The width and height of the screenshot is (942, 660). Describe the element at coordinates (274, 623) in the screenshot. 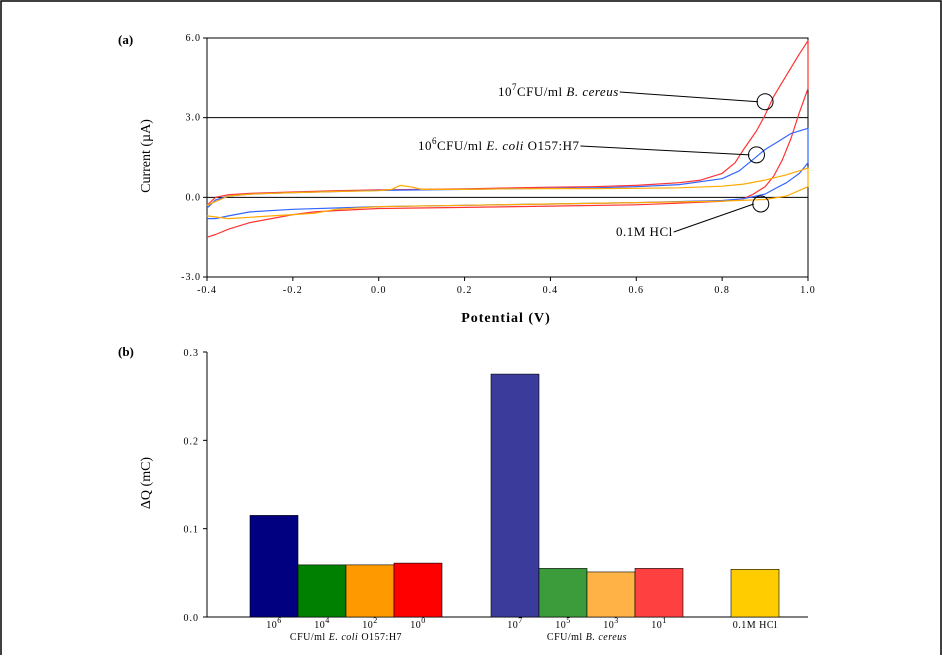

I see `bar-category-label: 106` at that location.